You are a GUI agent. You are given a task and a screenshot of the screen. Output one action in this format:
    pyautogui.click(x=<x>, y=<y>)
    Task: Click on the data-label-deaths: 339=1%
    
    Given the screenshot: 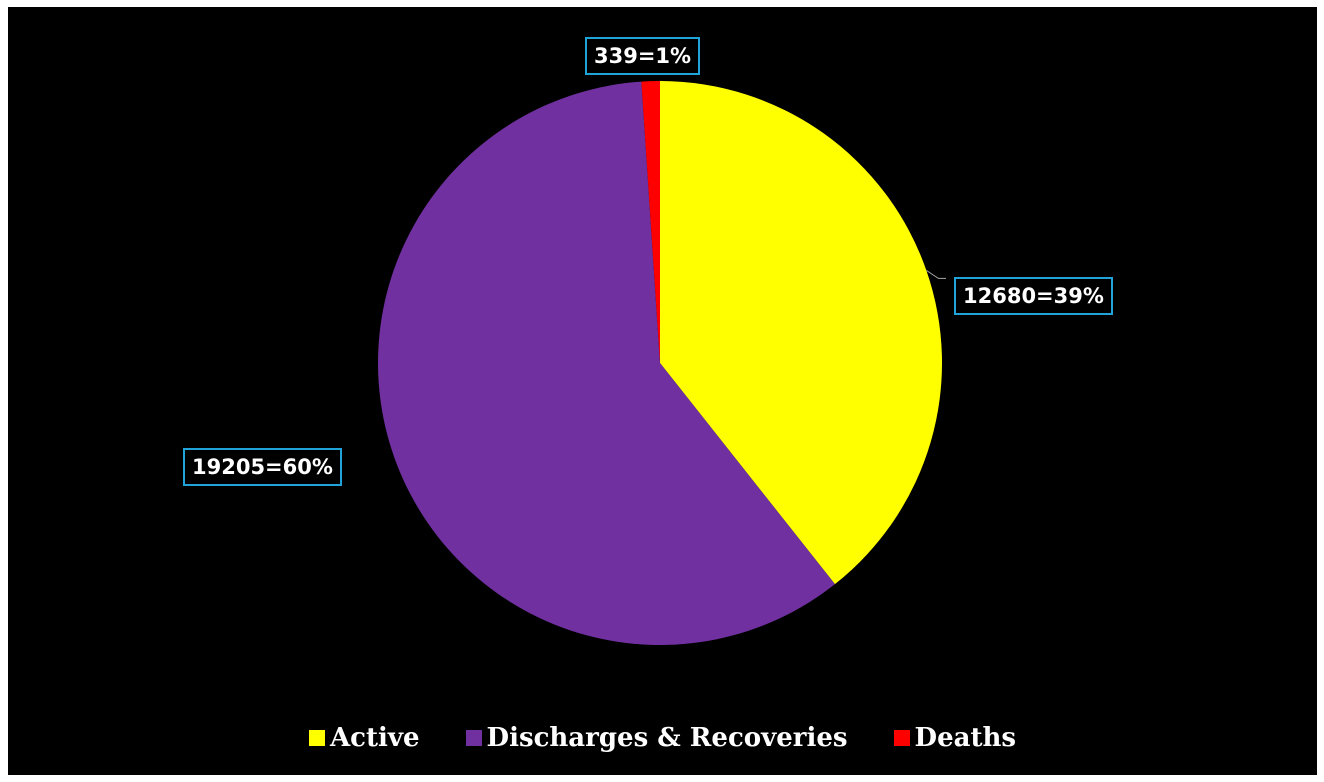 What is the action you would take?
    pyautogui.click(x=643, y=56)
    